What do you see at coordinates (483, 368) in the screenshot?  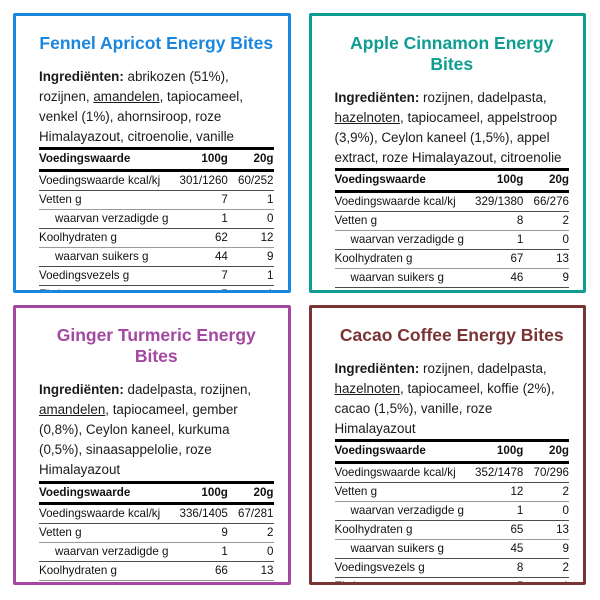 I see `ingredients-pre-allergen: rozijnen, dadelpasta,` at bounding box center [483, 368].